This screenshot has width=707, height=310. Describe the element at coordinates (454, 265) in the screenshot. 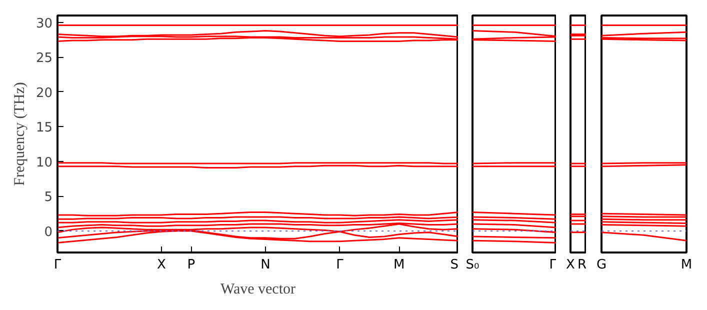

I see `x-tick-label: S` at that location.